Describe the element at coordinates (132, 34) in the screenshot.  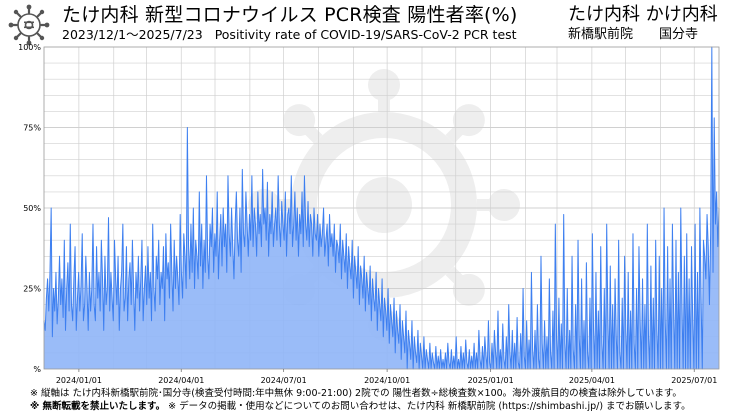
I see `date-range: 2023/12/1～2025/7/23` at that location.